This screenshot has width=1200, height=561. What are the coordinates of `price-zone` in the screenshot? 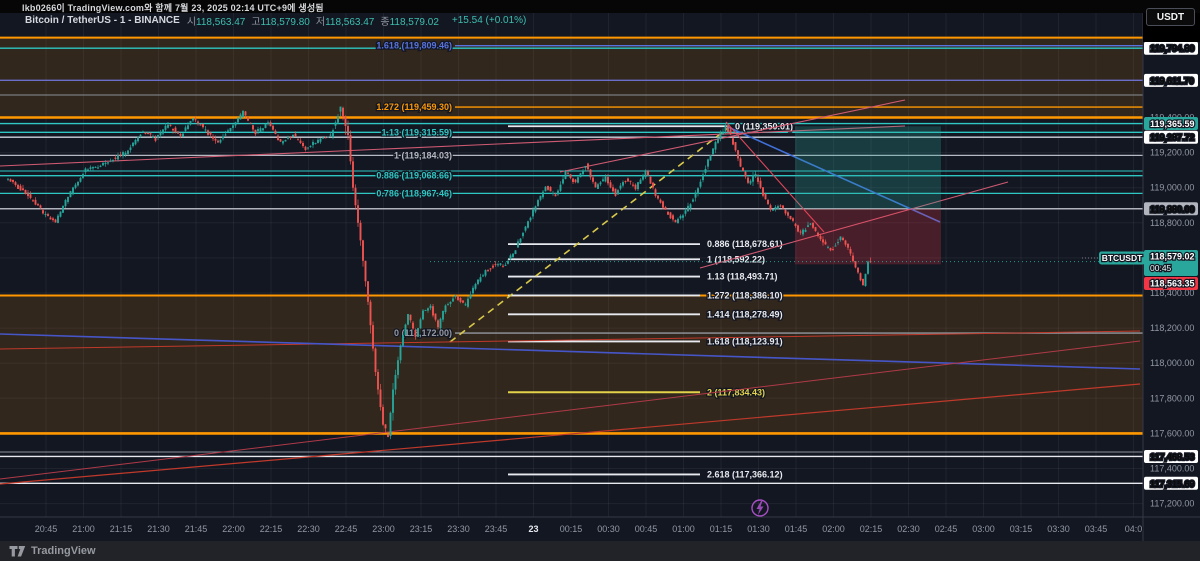 It's located at (571, 77).